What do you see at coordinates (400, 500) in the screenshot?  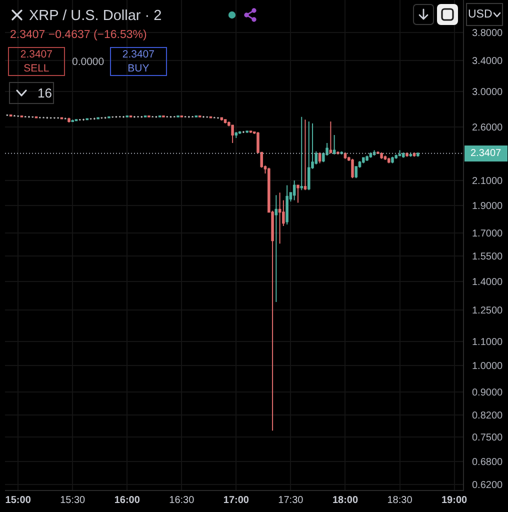 I see `x-tick-label: 18:30` at bounding box center [400, 500].